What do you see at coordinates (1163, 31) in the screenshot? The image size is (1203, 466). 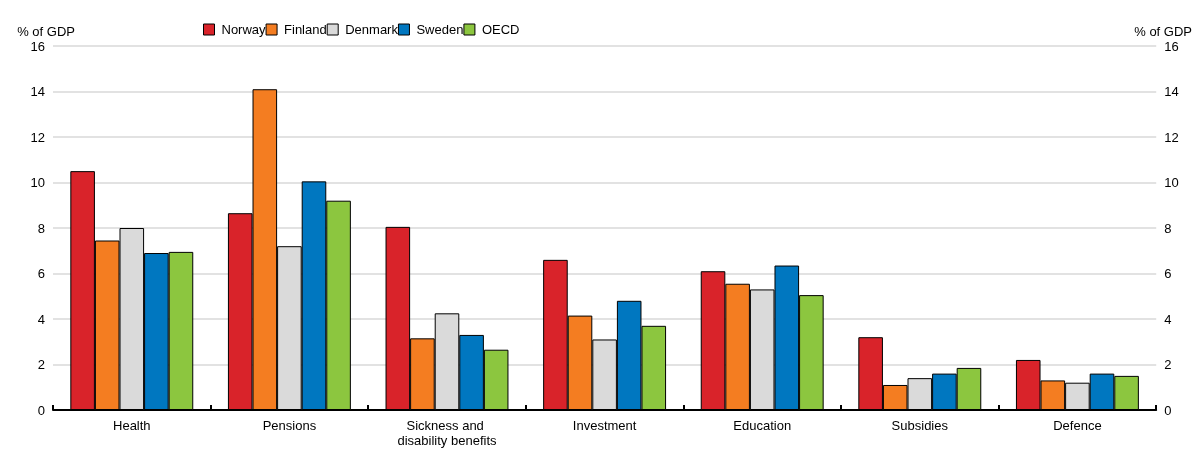 I see `y2-axis-title: % of GDP` at bounding box center [1163, 31].